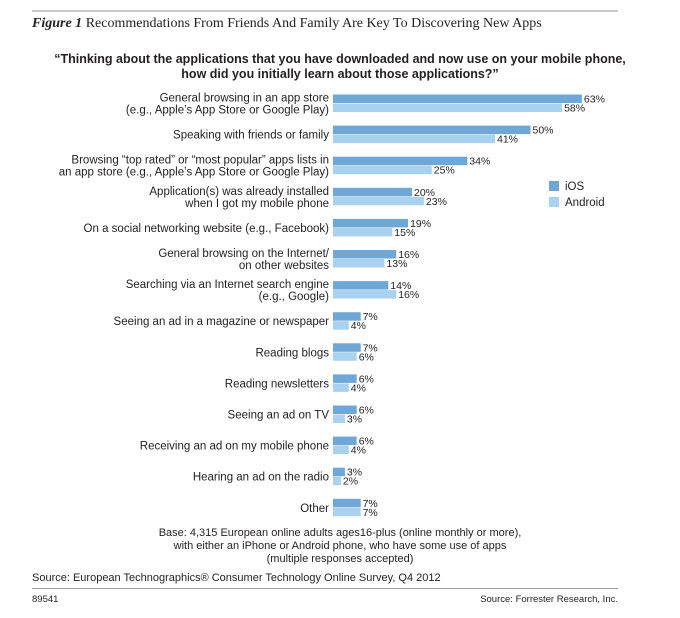 Image resolution: width=680 pixels, height=618 pixels. What do you see at coordinates (420, 224) in the screenshot?
I see `ios-value-label: 19%` at bounding box center [420, 224].